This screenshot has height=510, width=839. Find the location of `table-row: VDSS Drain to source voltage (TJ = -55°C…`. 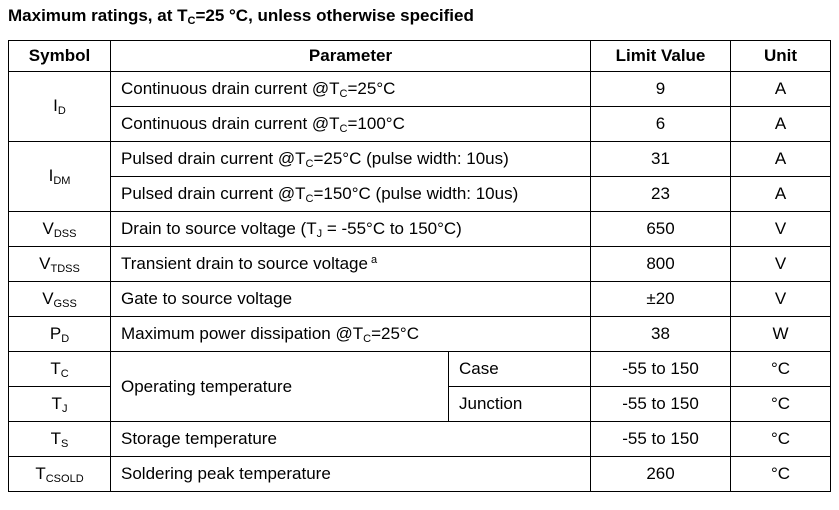

table-row: VDSS Drain to source voltage (TJ = -55°C… is located at coordinates (420, 229).